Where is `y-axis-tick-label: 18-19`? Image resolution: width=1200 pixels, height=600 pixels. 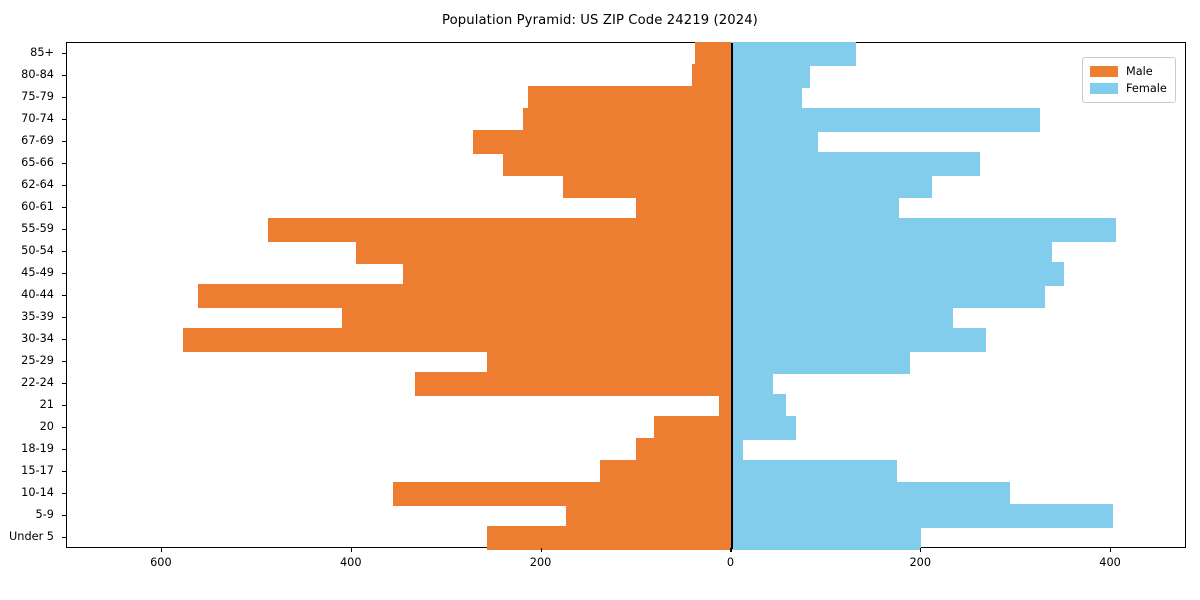 y-axis-tick-label: 18-19 is located at coordinates (37, 448).